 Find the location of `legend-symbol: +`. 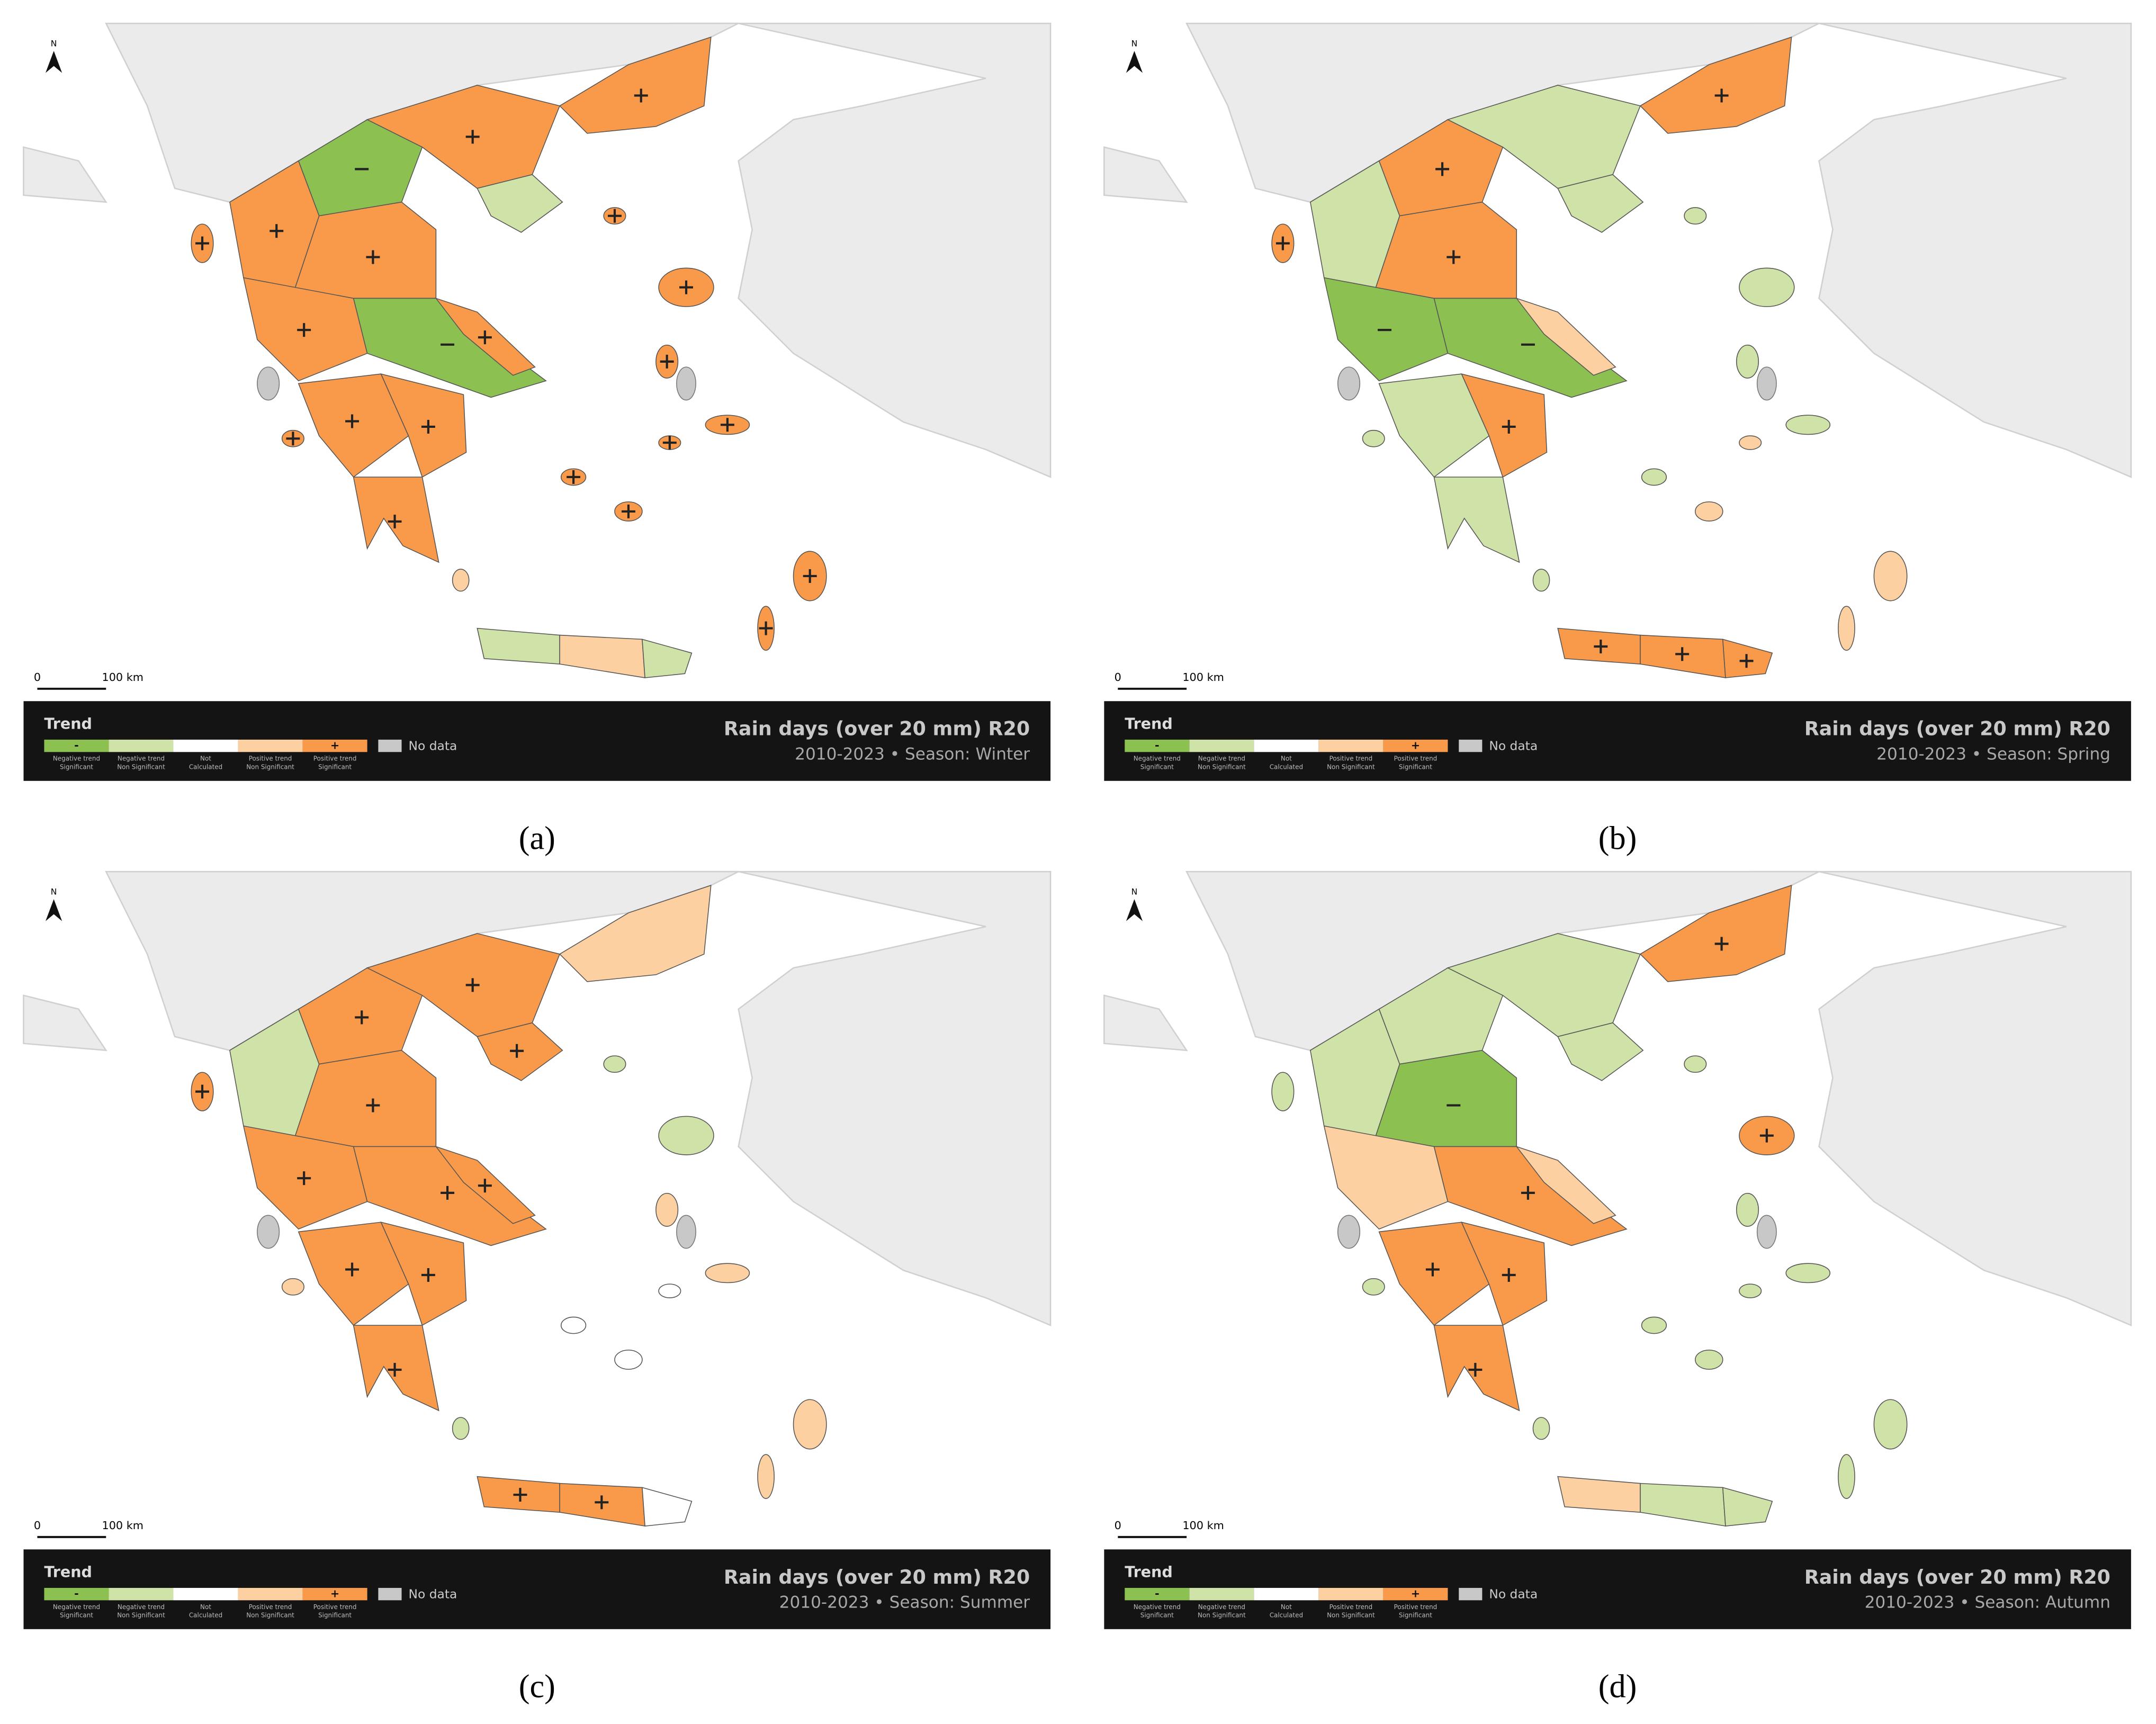

legend-symbol: + is located at coordinates (1415, 1594).